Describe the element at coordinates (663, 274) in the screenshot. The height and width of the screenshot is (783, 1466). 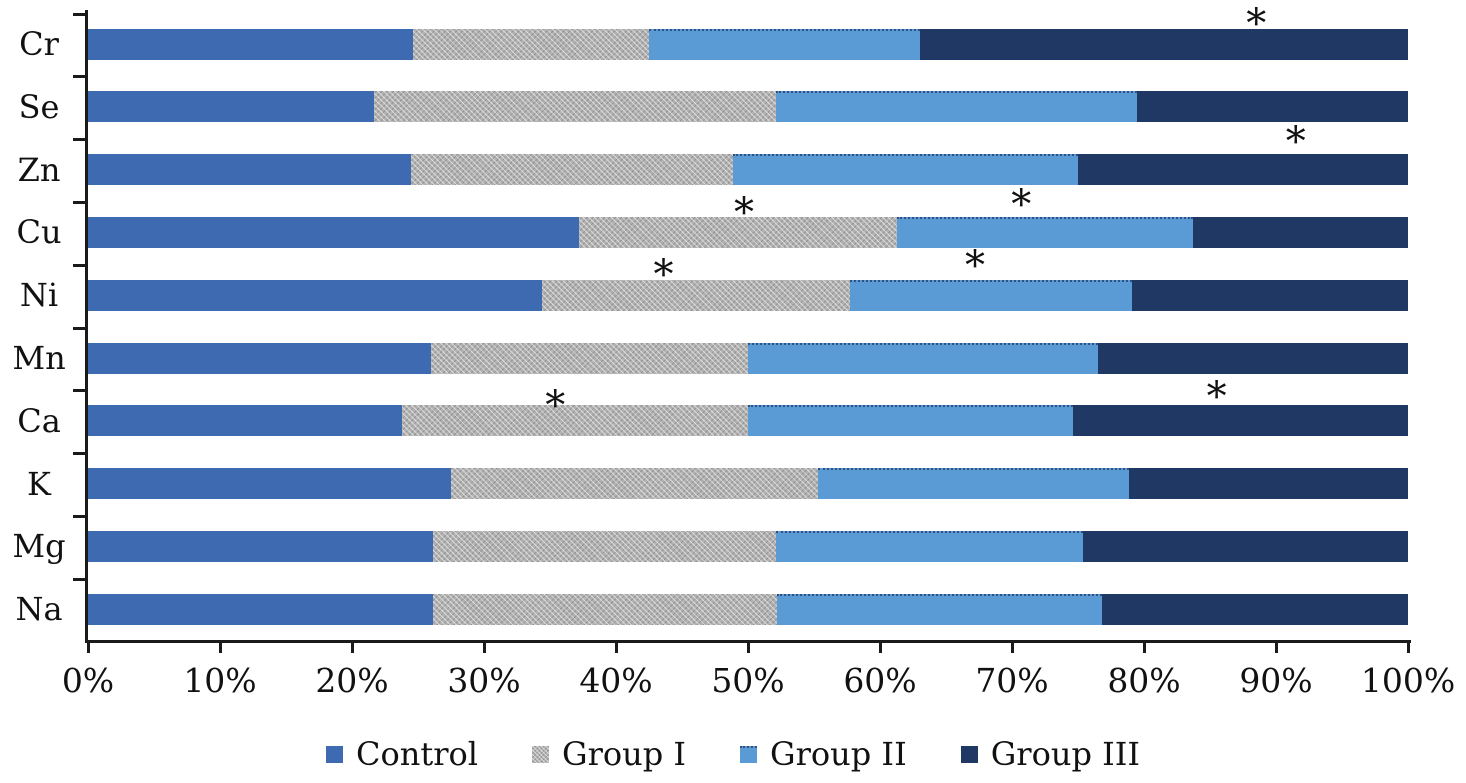
I see `significance-asterisk-ni: *` at that location.